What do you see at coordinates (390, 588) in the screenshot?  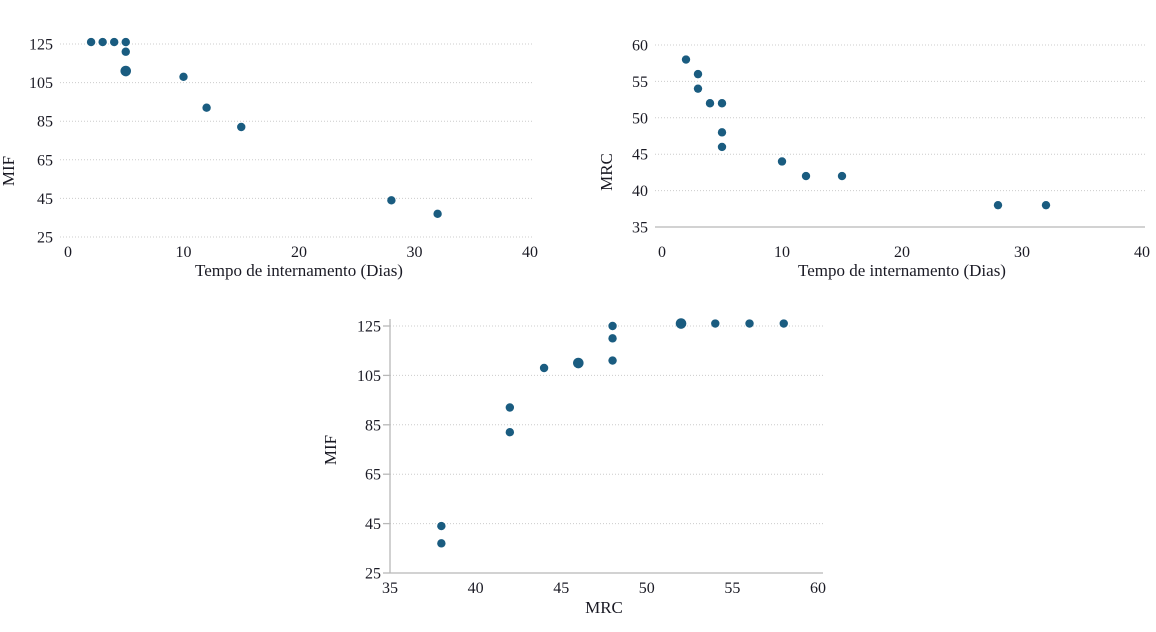 I see `x-tick-label: 35` at bounding box center [390, 588].